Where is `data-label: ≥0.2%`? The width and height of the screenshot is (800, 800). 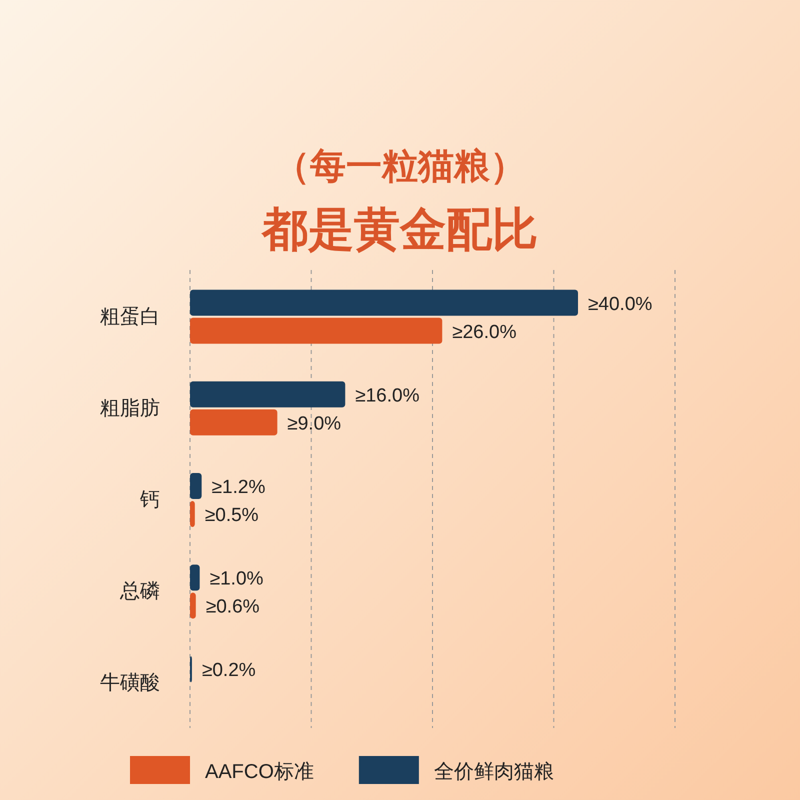
data-label: ≥0.2% is located at coordinates (229, 671).